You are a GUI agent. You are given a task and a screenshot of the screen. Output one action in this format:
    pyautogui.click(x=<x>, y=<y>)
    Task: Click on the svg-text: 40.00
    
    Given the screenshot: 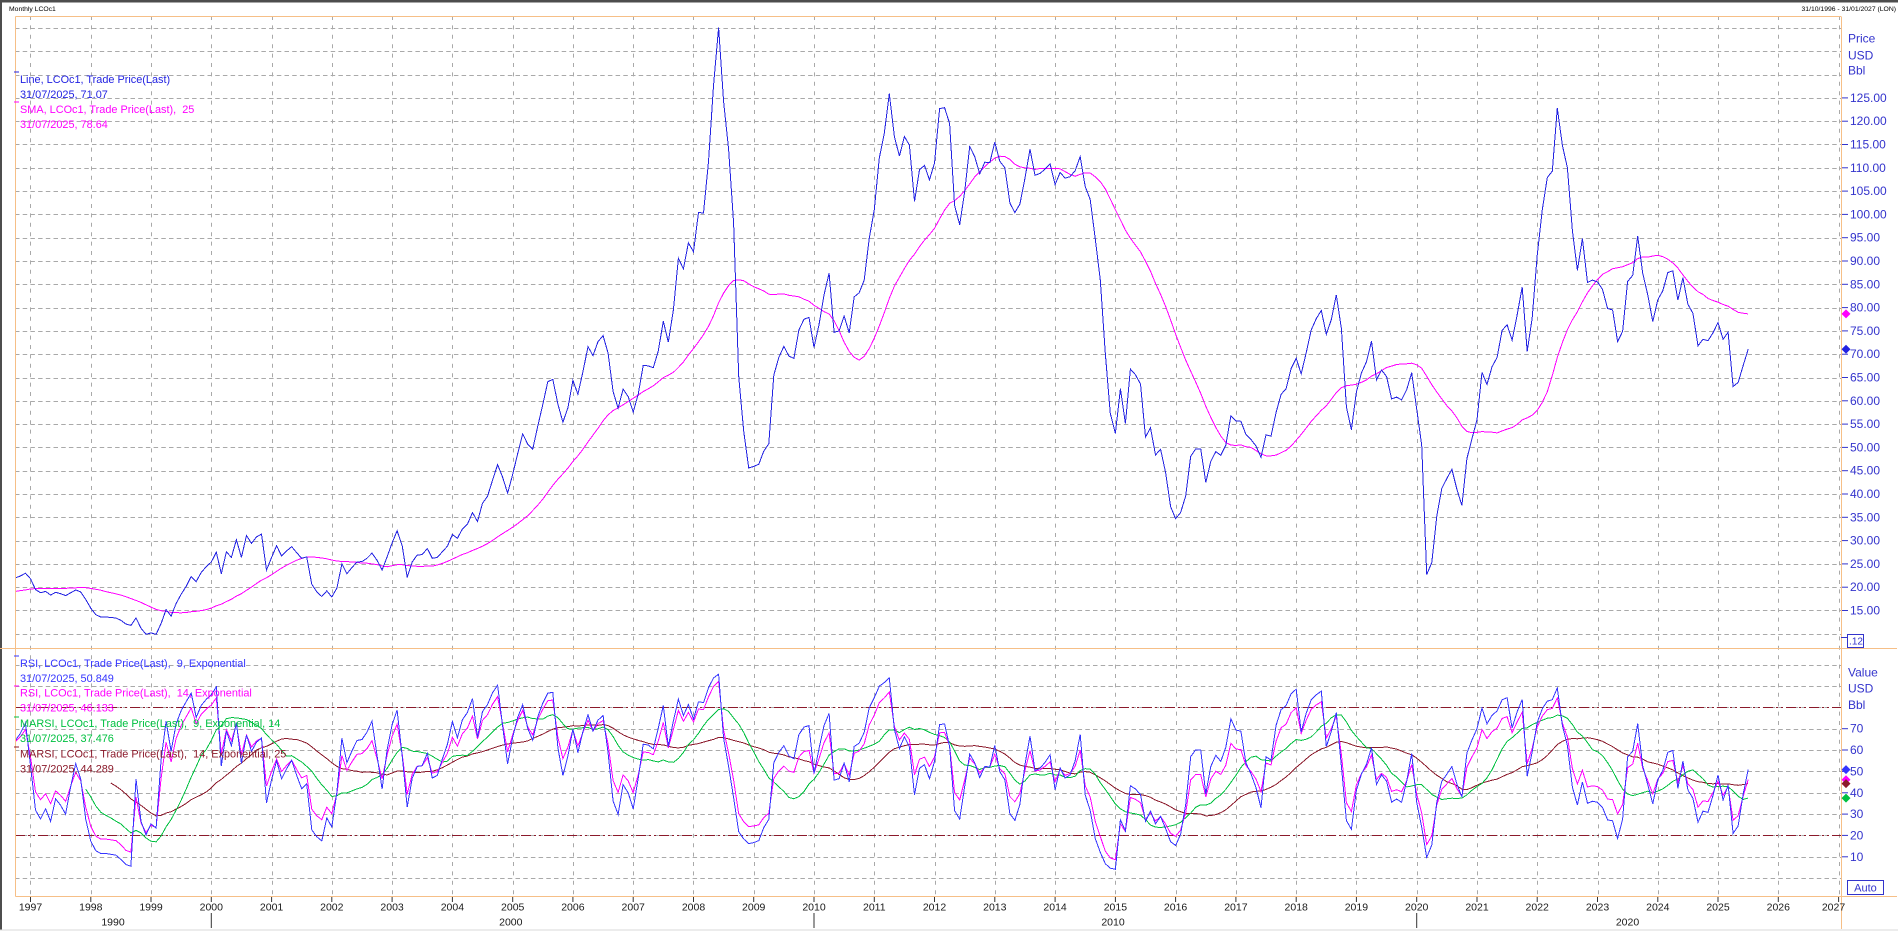 What is the action you would take?
    pyautogui.click(x=1865, y=494)
    